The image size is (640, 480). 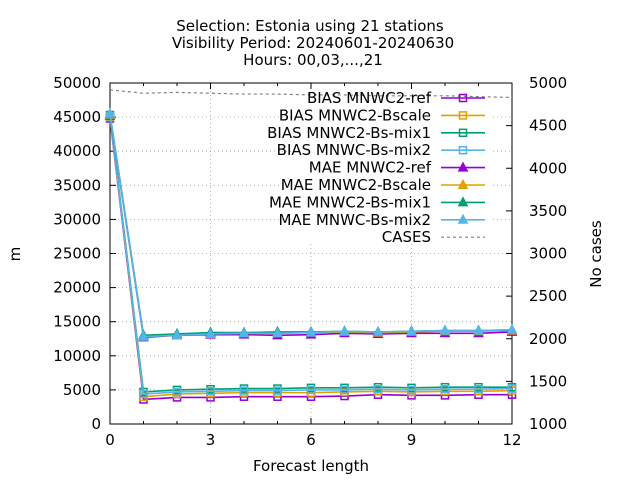 I want to click on y-tick-label: 5000, so click(x=82, y=390).